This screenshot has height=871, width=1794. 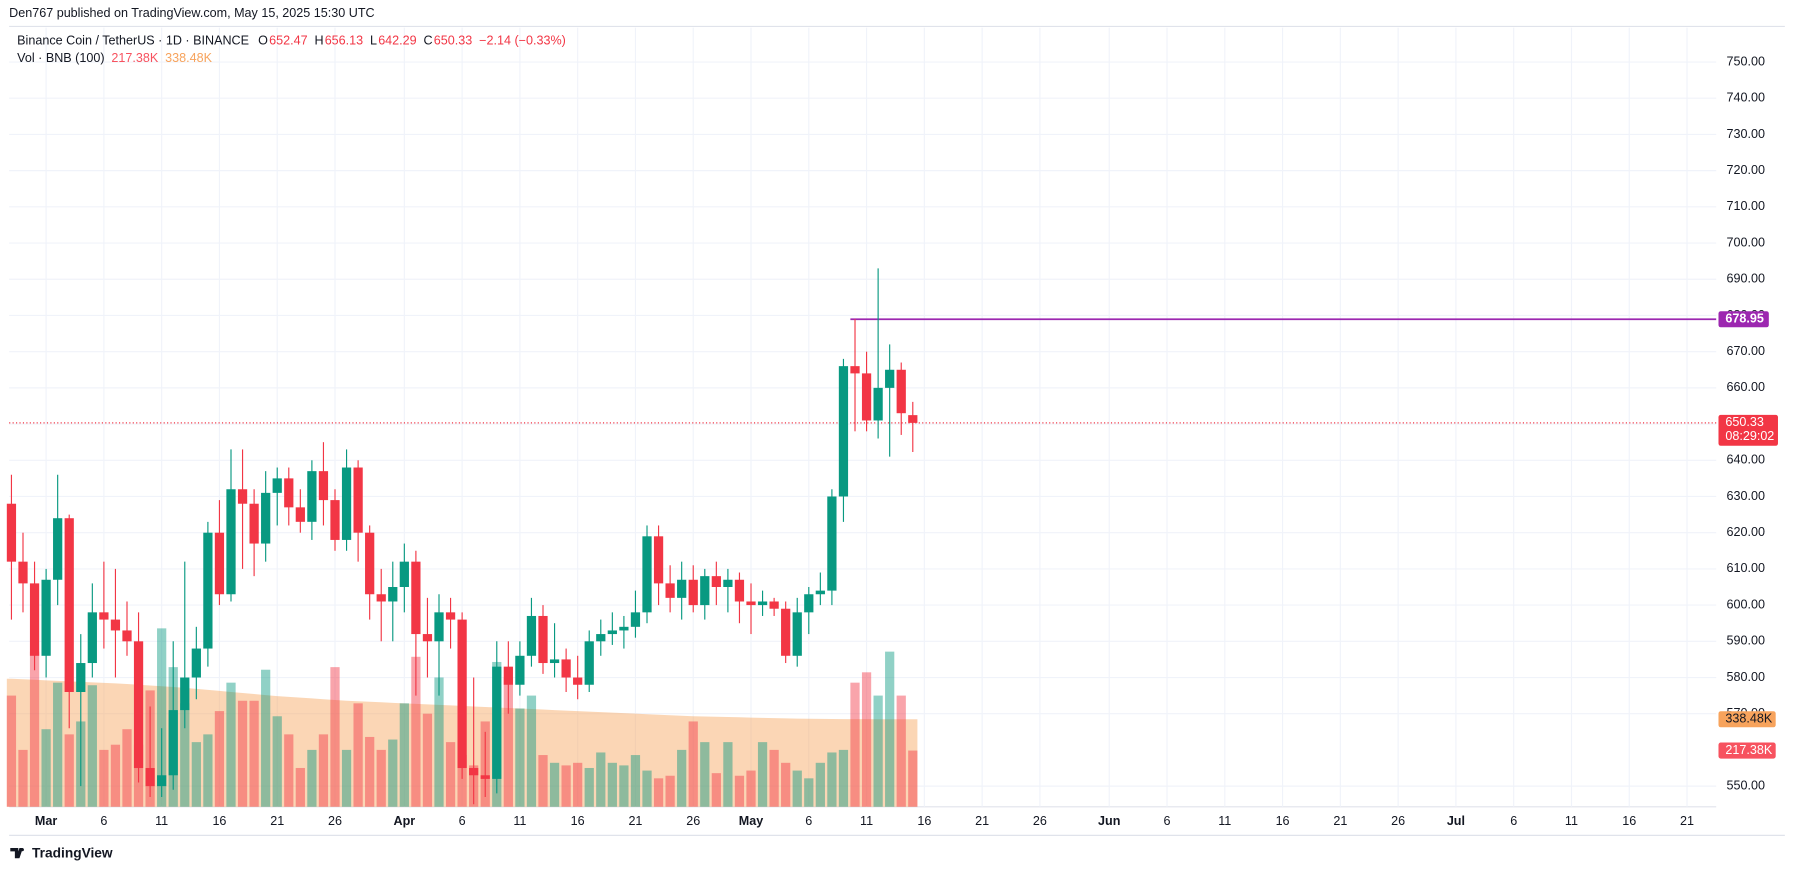 I want to click on y-tick-label: 640.00, so click(x=1745, y=460).